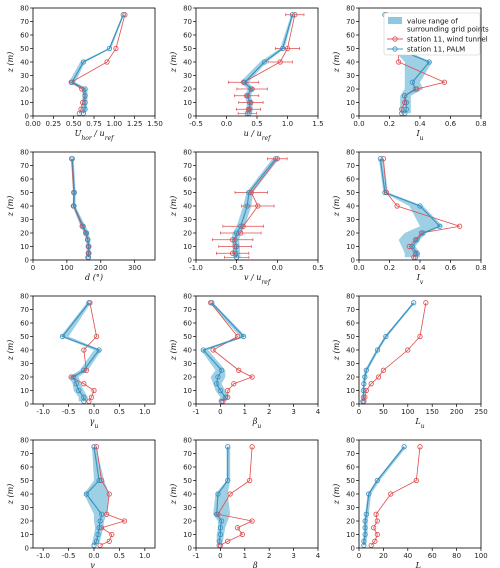 This screenshot has height=568, width=500. I want to click on axes-frame, so click(257, 350).